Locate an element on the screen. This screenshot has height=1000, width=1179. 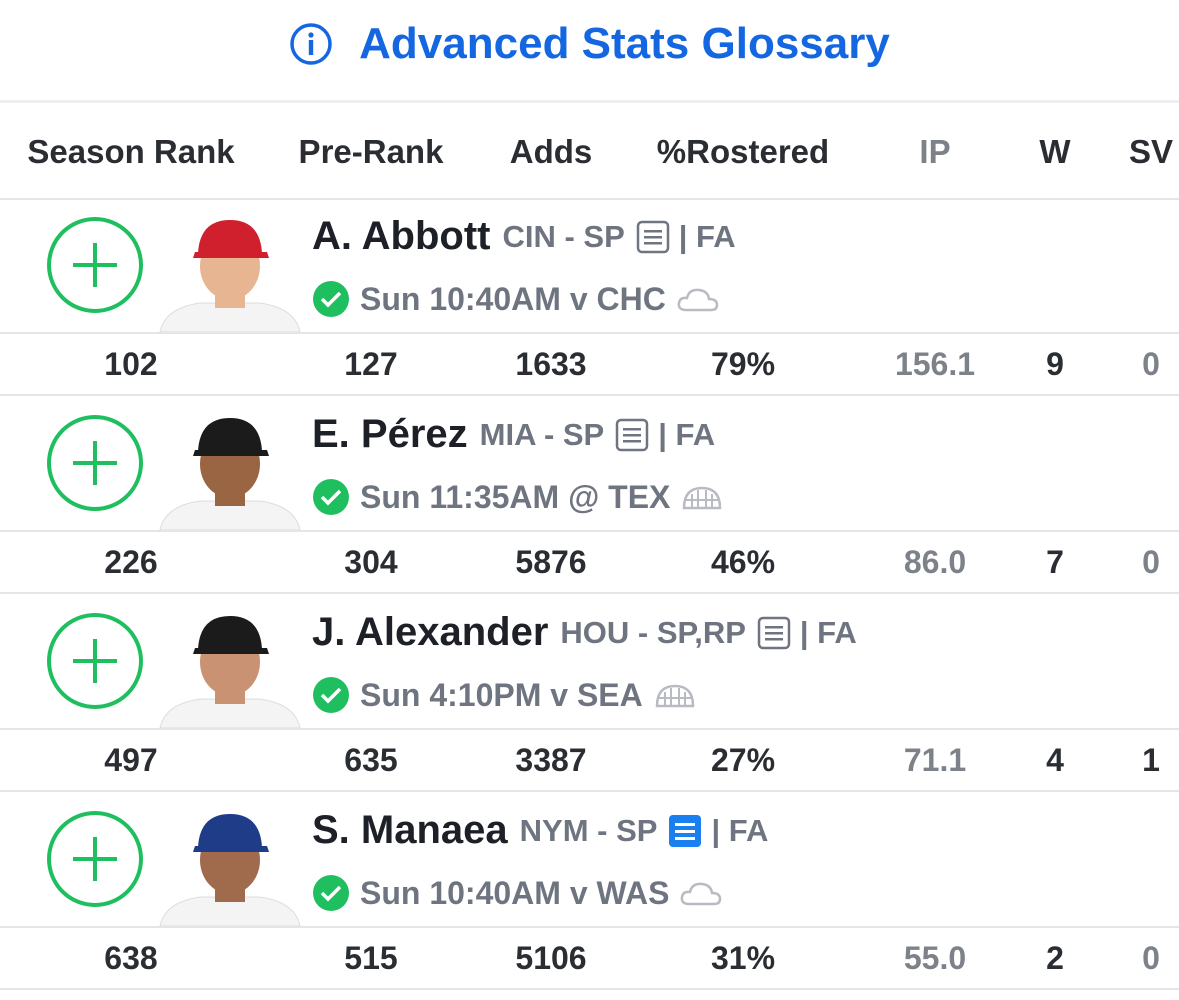
name-line: J. Alexander HOU - SP,RP | FA is located at coordinates (584, 632).